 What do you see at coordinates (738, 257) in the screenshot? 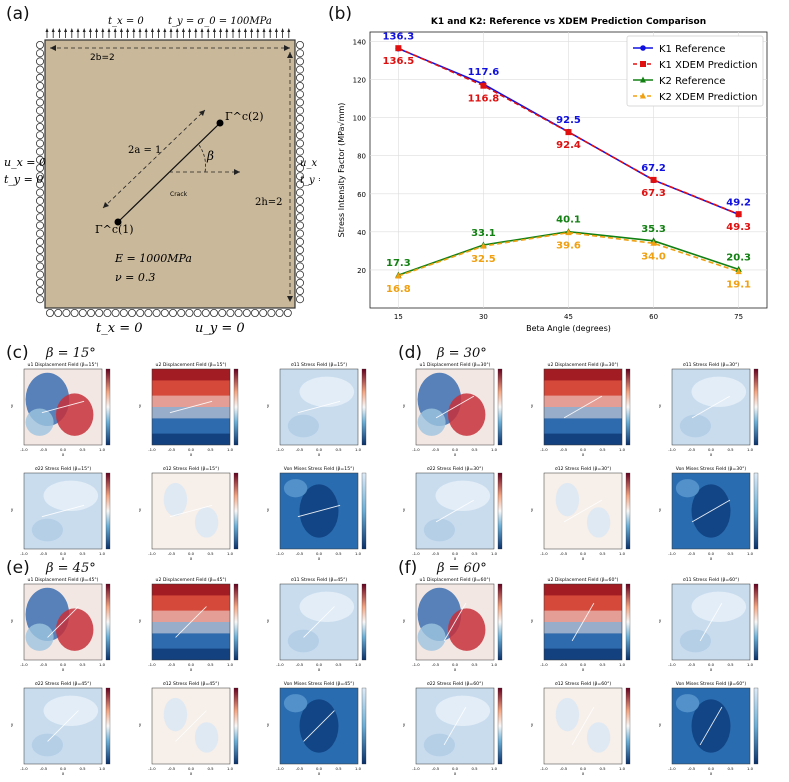
I see `data-label: 20.3` at bounding box center [738, 257].